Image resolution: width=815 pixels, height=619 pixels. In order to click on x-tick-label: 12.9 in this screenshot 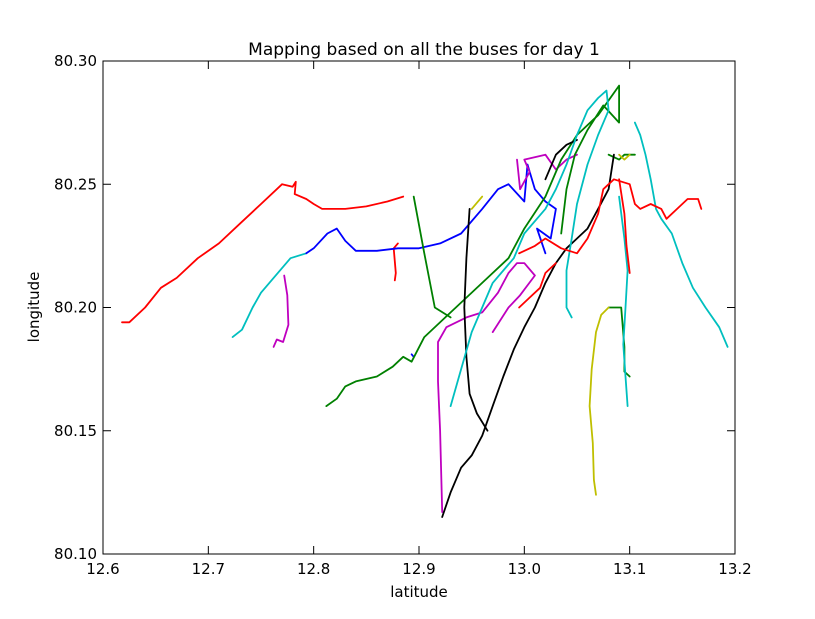, I will do `click(418, 569)`.